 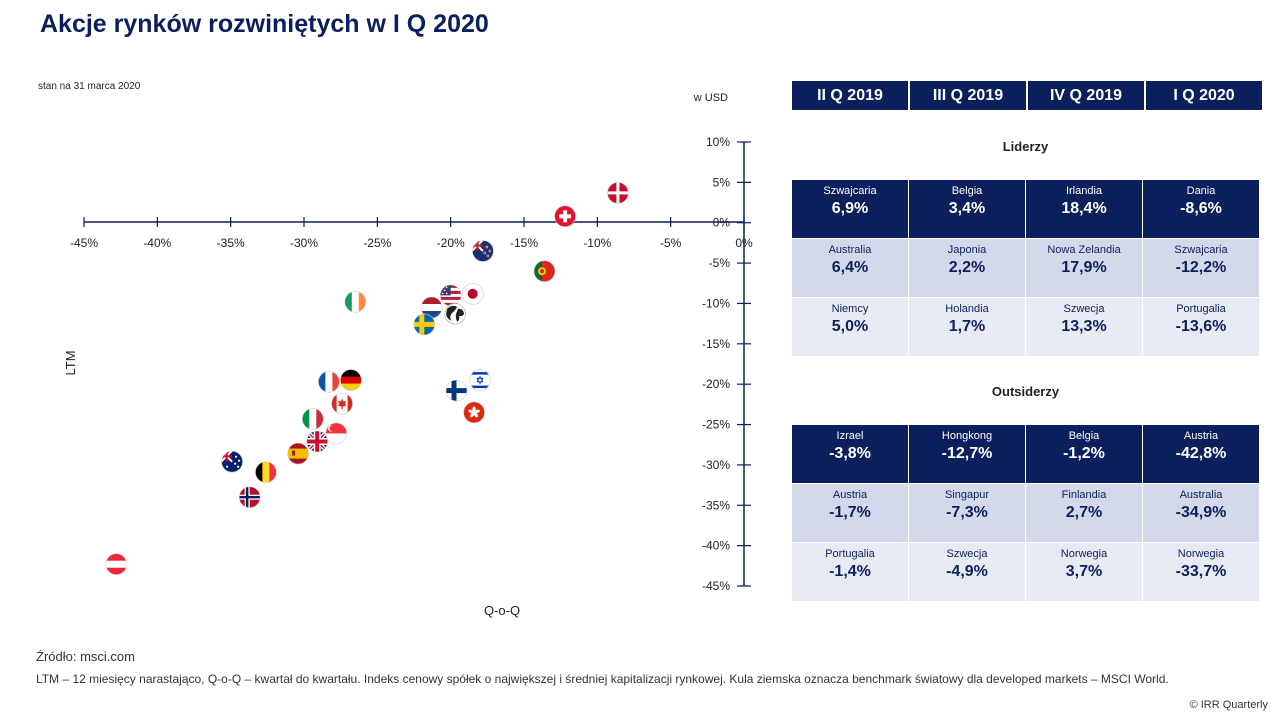 What do you see at coordinates (472, 294) in the screenshot?
I see `japan-flag` at bounding box center [472, 294].